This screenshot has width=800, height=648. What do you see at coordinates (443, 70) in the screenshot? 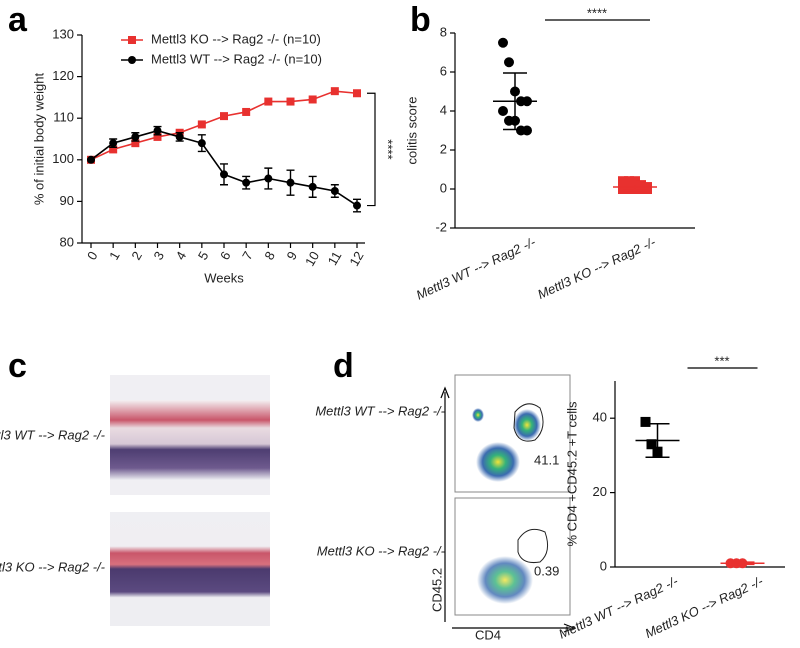
I see `y-tick-label: 6` at bounding box center [443, 70].